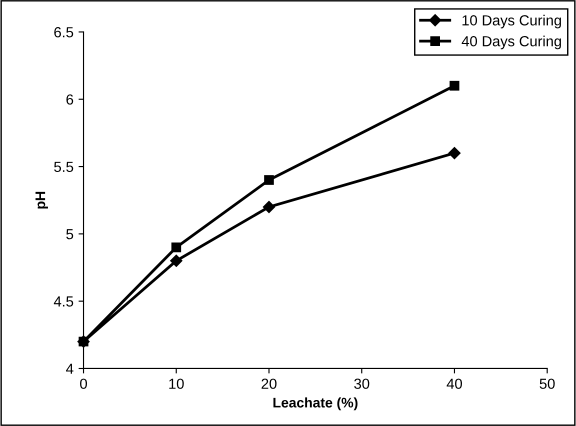 Image resolution: width=576 pixels, height=426 pixels. I want to click on y-tick-label: 4, so click(70, 369).